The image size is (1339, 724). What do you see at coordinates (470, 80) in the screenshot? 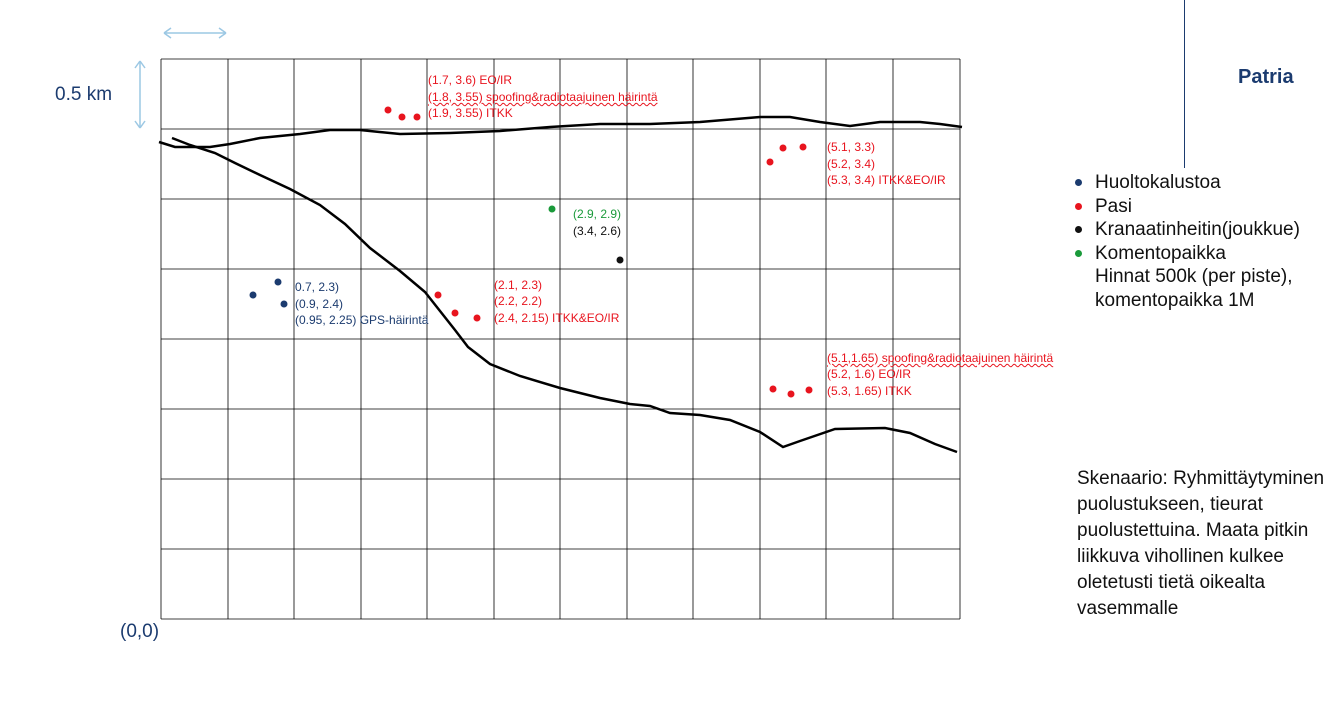
I see `north-group-label-1: (1.7, 3.6) EO/IR` at bounding box center [470, 80].